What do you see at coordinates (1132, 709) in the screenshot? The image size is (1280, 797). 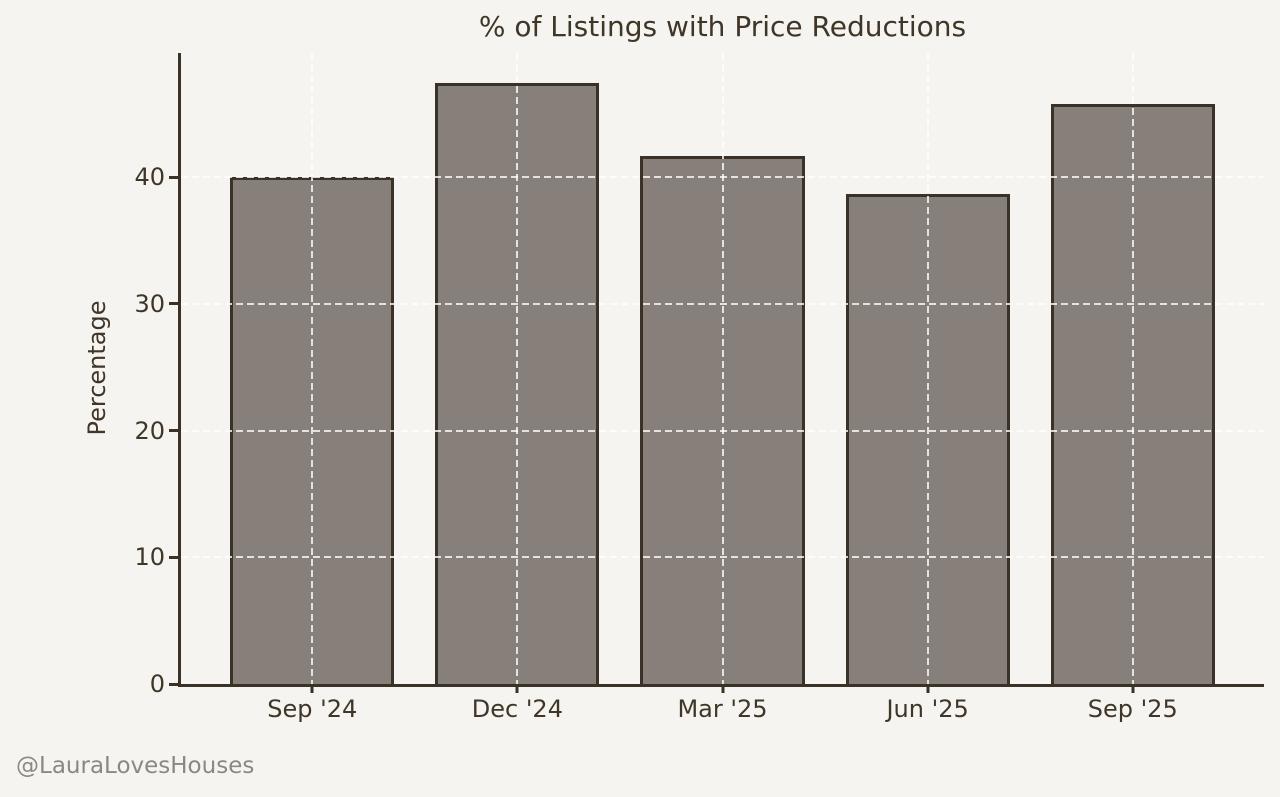 I see `x-tick-label: Sep '25` at bounding box center [1132, 709].